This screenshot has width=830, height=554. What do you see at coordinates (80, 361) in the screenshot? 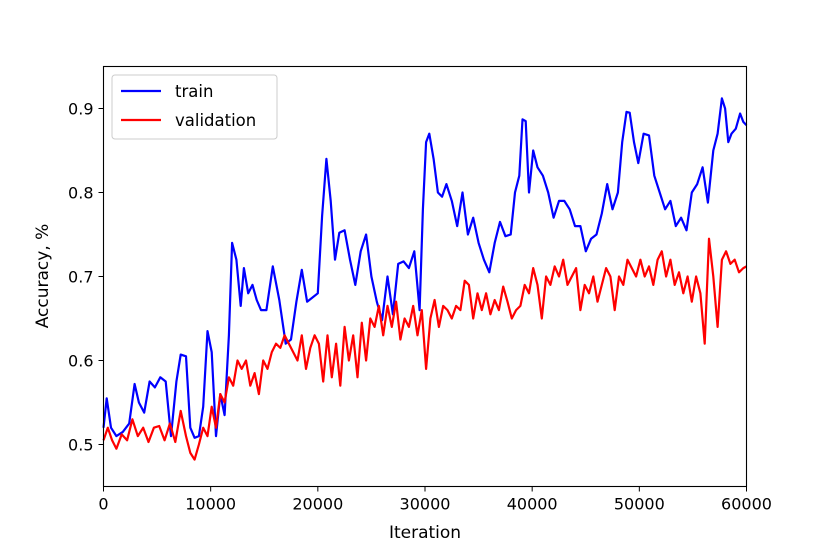
I see `y-tick-label: 0.6` at bounding box center [80, 361].